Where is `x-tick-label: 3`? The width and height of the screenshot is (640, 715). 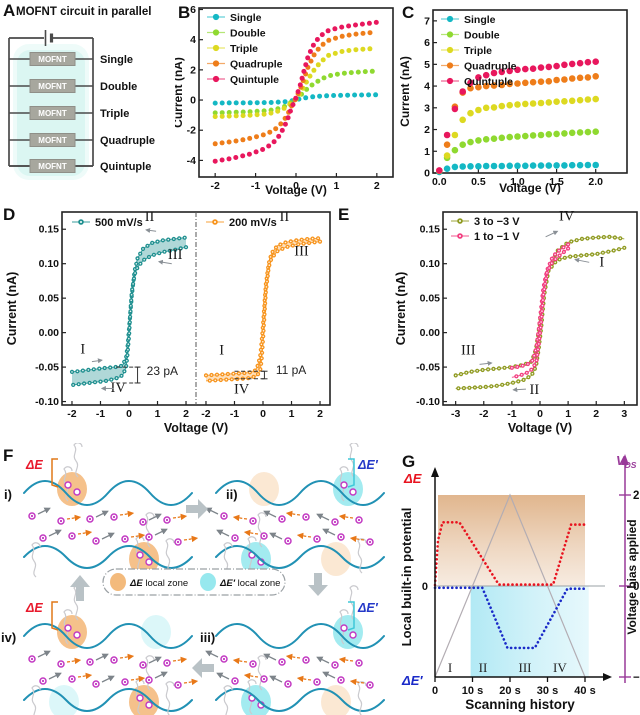
x-tick-label: 3 is located at coordinates (624, 414).